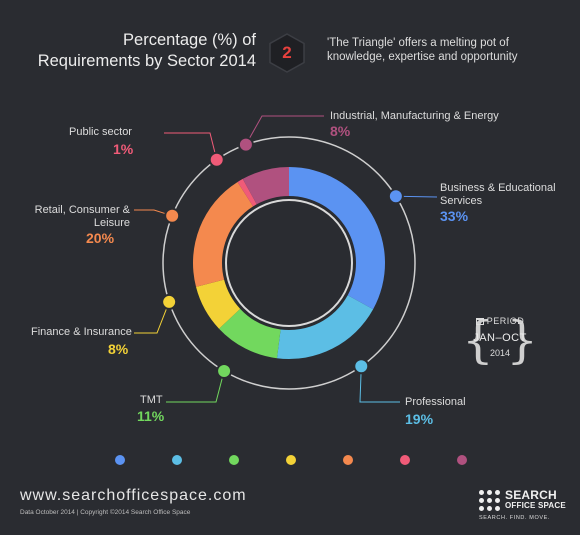 The image size is (580, 535). What do you see at coordinates (151, 416) in the screenshot?
I see `pct-tmt: 11%` at bounding box center [151, 416].